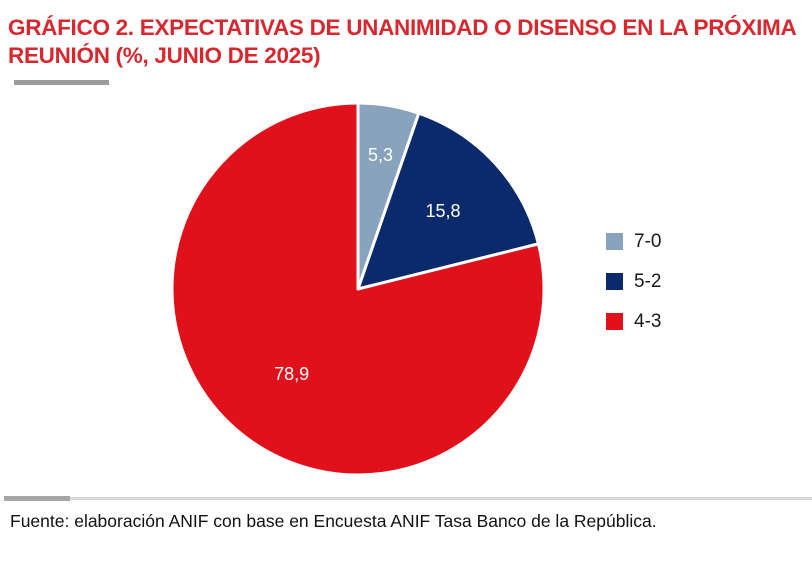 This screenshot has height=562, width=812. Describe the element at coordinates (408, 498) in the screenshot. I see `footer-divider` at that location.